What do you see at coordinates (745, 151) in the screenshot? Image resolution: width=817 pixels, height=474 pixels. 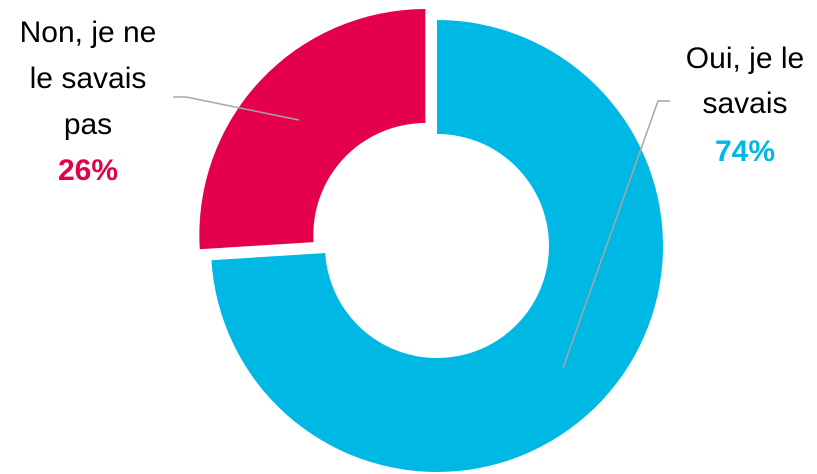 I see `slice-value-label-oui: 74%` at bounding box center [745, 151].